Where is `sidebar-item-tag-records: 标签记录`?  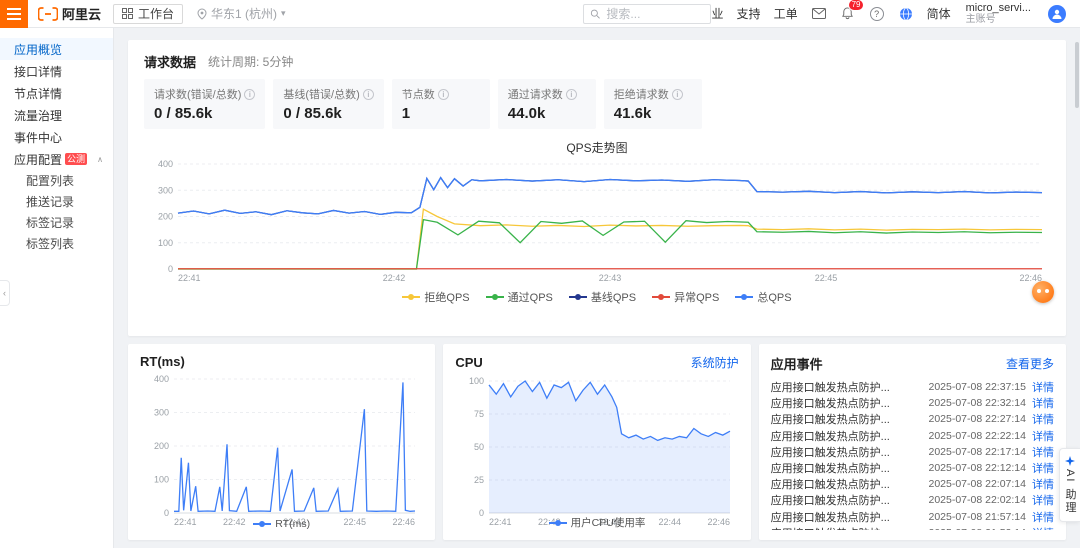 sidebar-item-tag-records: 标签记录 is located at coordinates (50, 223).